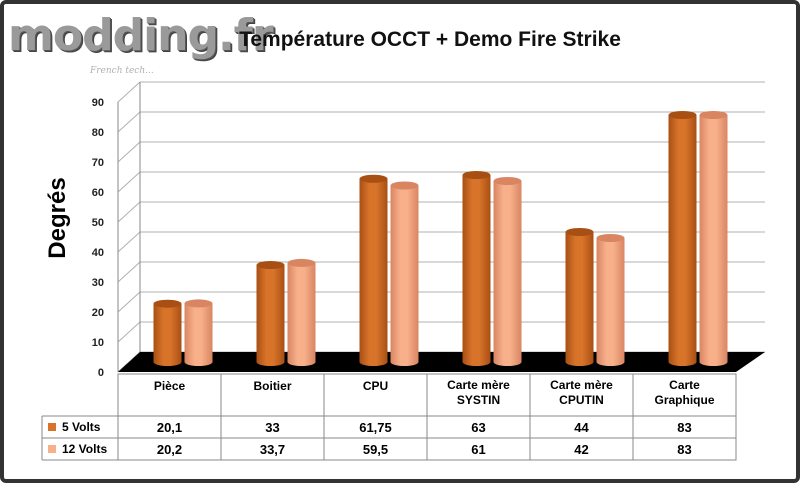 Image resolution: width=800 pixels, height=483 pixels. What do you see at coordinates (98, 343) in the screenshot?
I see `y-tick-label: 10` at bounding box center [98, 343].